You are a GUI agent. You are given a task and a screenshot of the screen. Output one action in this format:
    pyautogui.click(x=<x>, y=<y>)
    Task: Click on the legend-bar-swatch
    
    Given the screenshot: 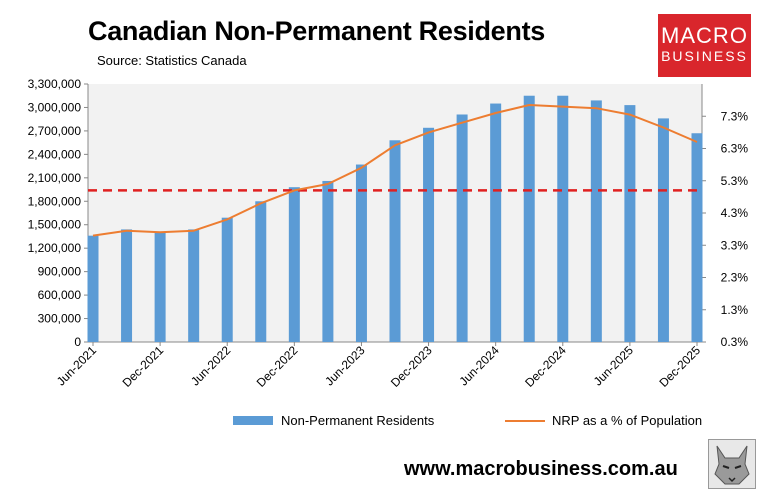 What is the action you would take?
    pyautogui.click(x=253, y=420)
    